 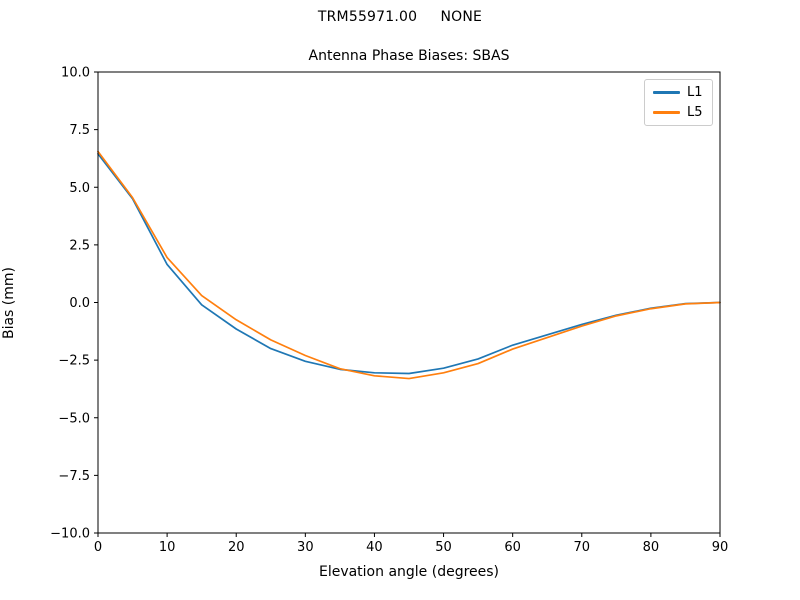 I want to click on svg-text: 60, so click(x=512, y=547).